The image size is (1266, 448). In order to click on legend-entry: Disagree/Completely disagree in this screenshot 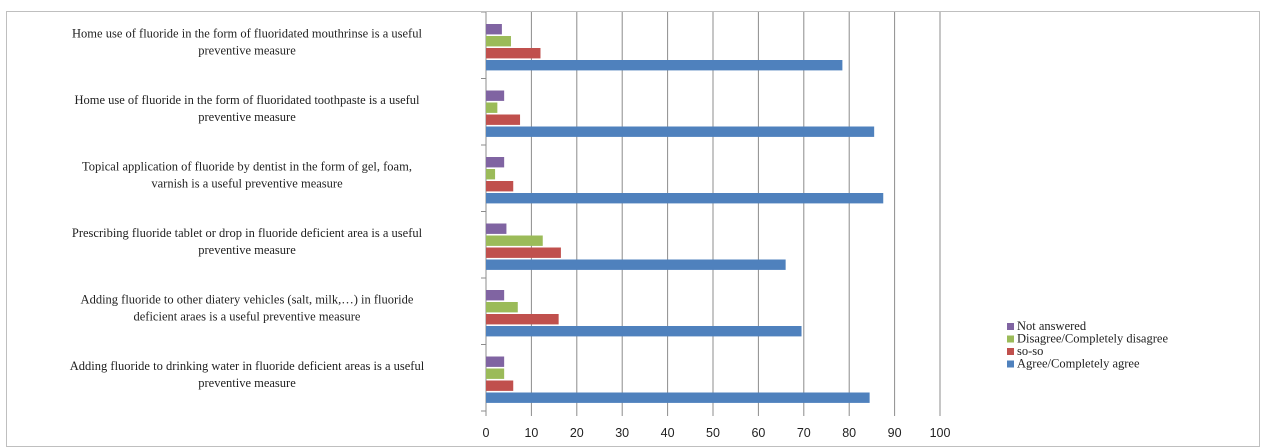, I will do `click(1092, 339)`.